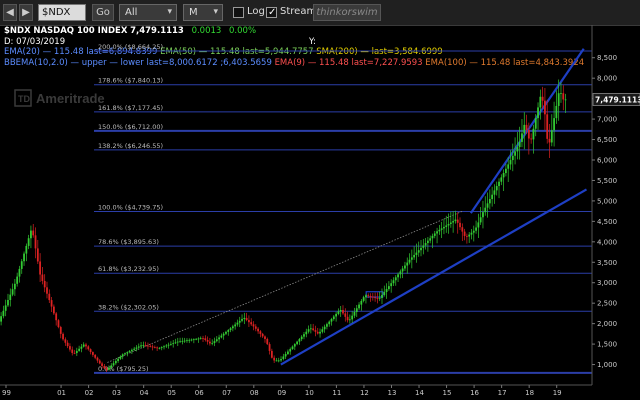 This screenshot has width=640, height=400. I want to click on x-tick-label: 07, so click(226, 393).